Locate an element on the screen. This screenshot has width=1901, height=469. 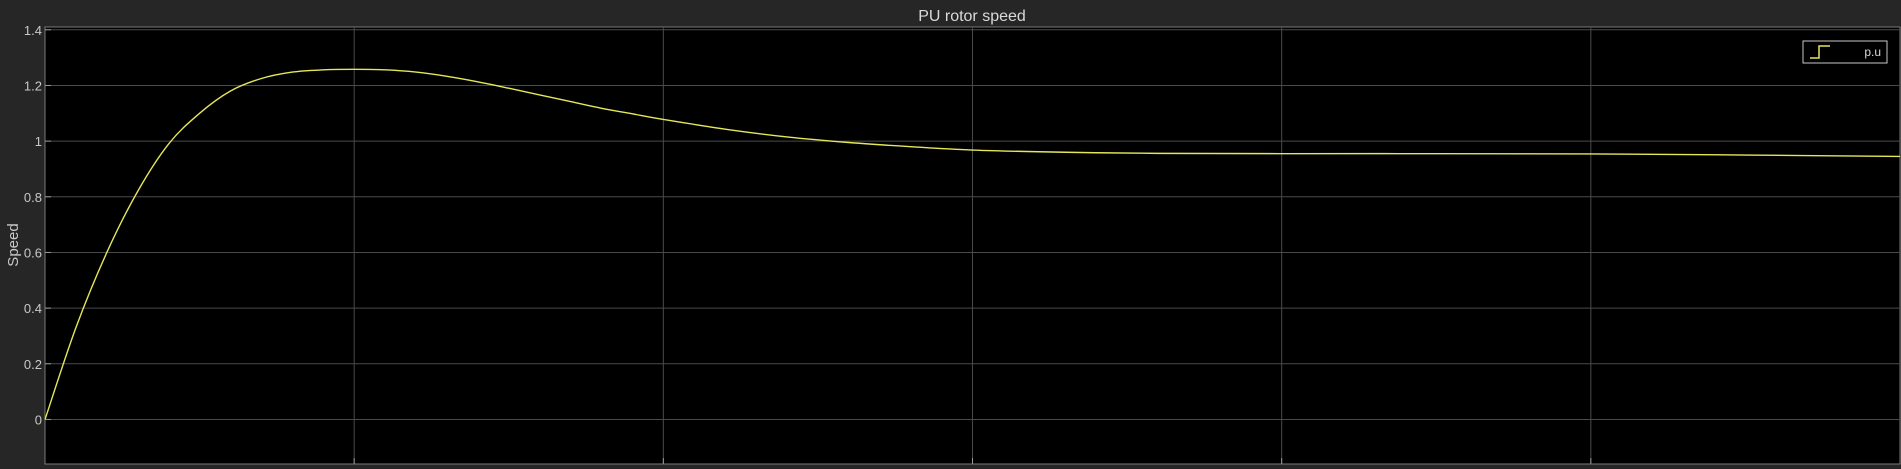
y-tick-label: 1.4 is located at coordinates (33, 30).